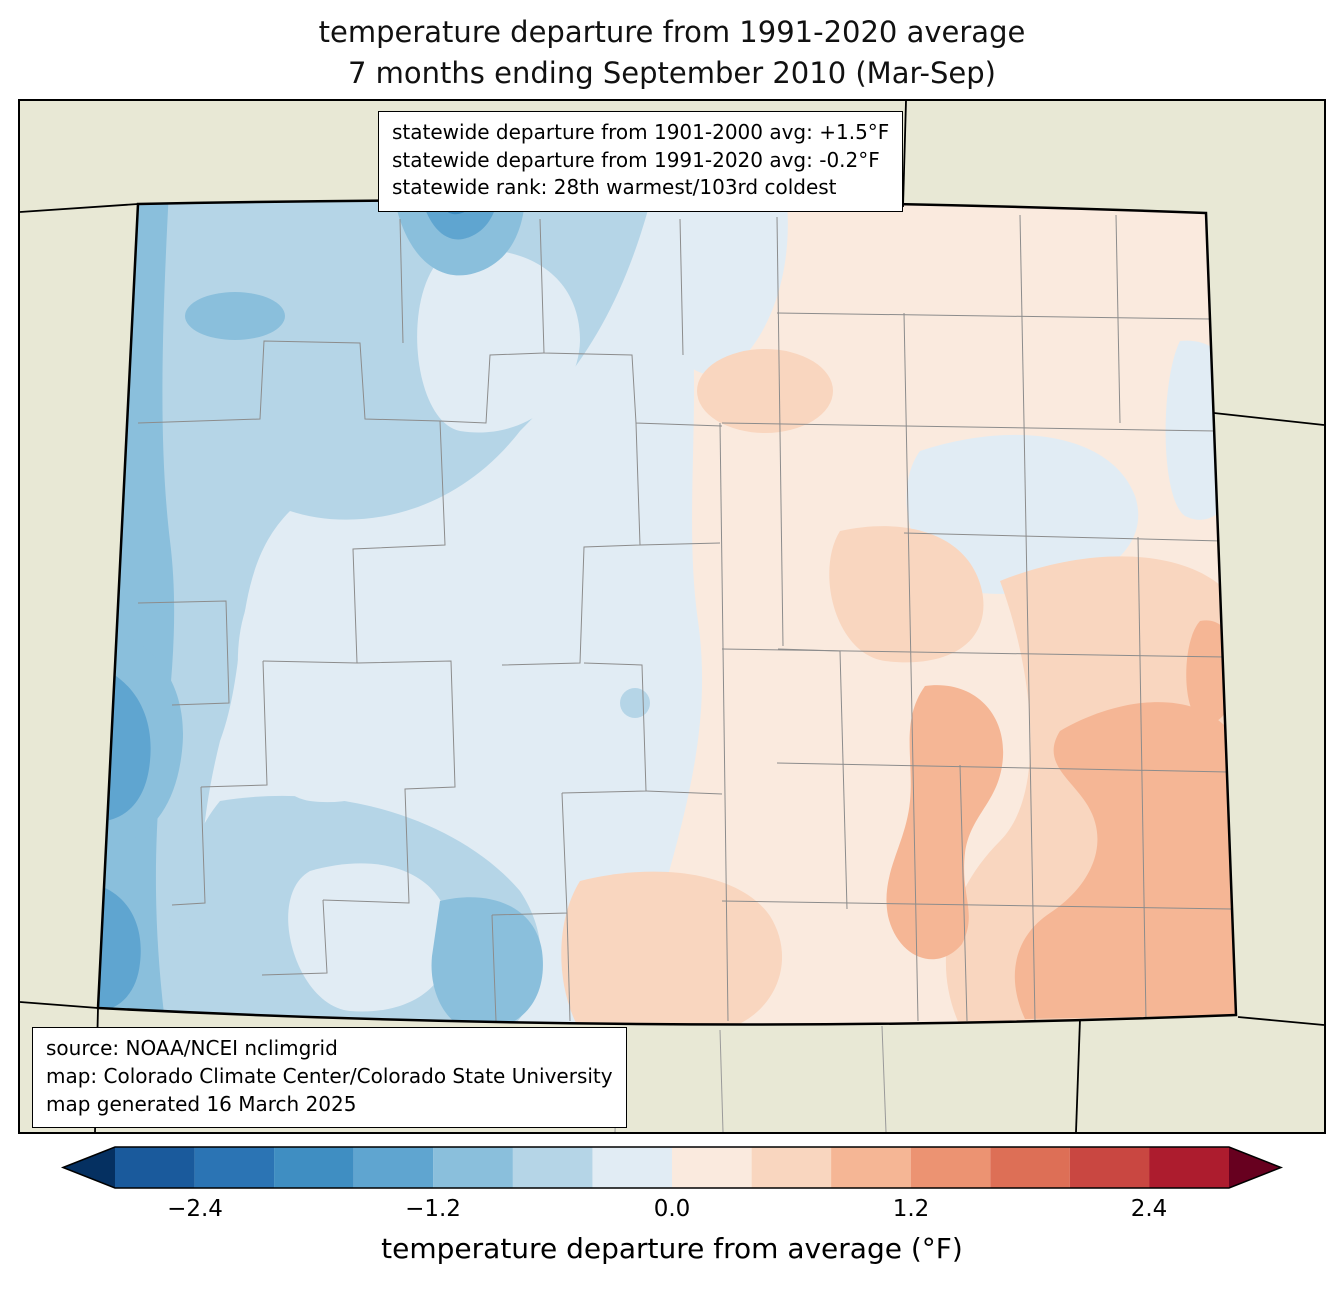 This screenshot has height=1299, width=1344. Describe the element at coordinates (1149, 1209) in the screenshot. I see `colorbar-tick-2_4: 2.4` at that location.